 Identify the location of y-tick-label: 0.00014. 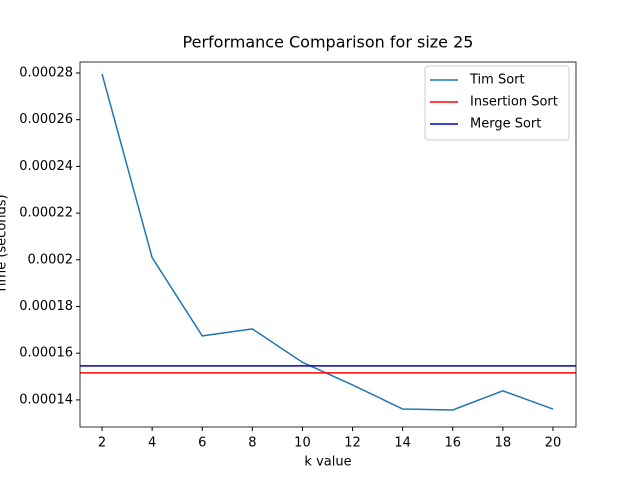
(46, 399).